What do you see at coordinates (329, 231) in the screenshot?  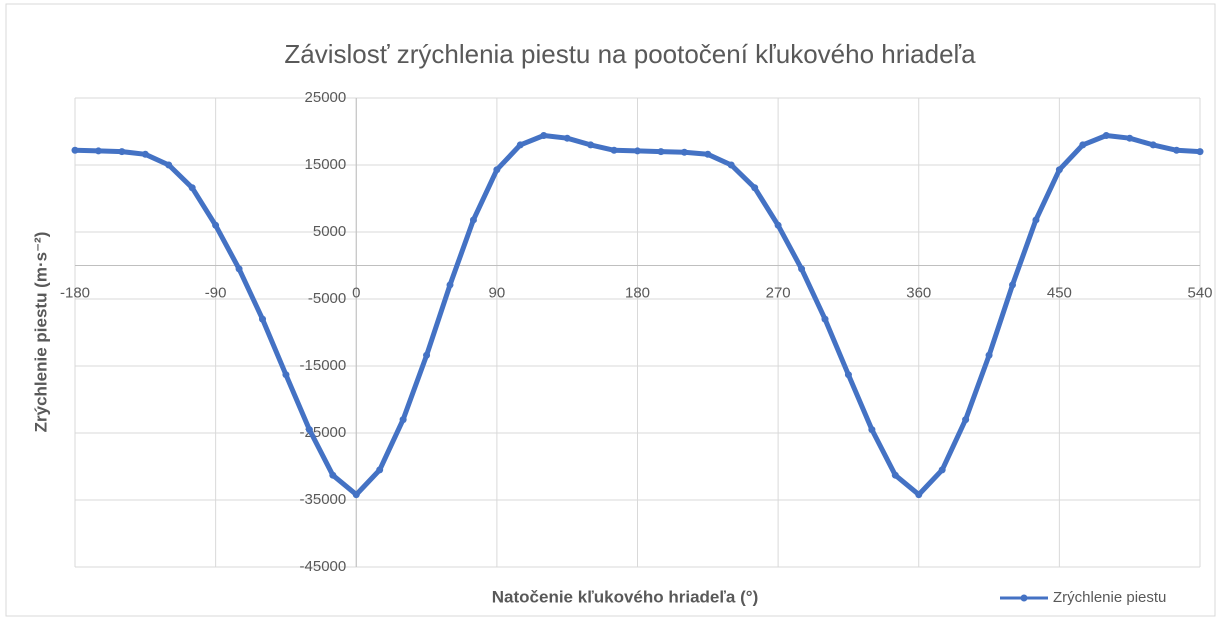 I see `y-tick-label: 5000` at bounding box center [329, 231].